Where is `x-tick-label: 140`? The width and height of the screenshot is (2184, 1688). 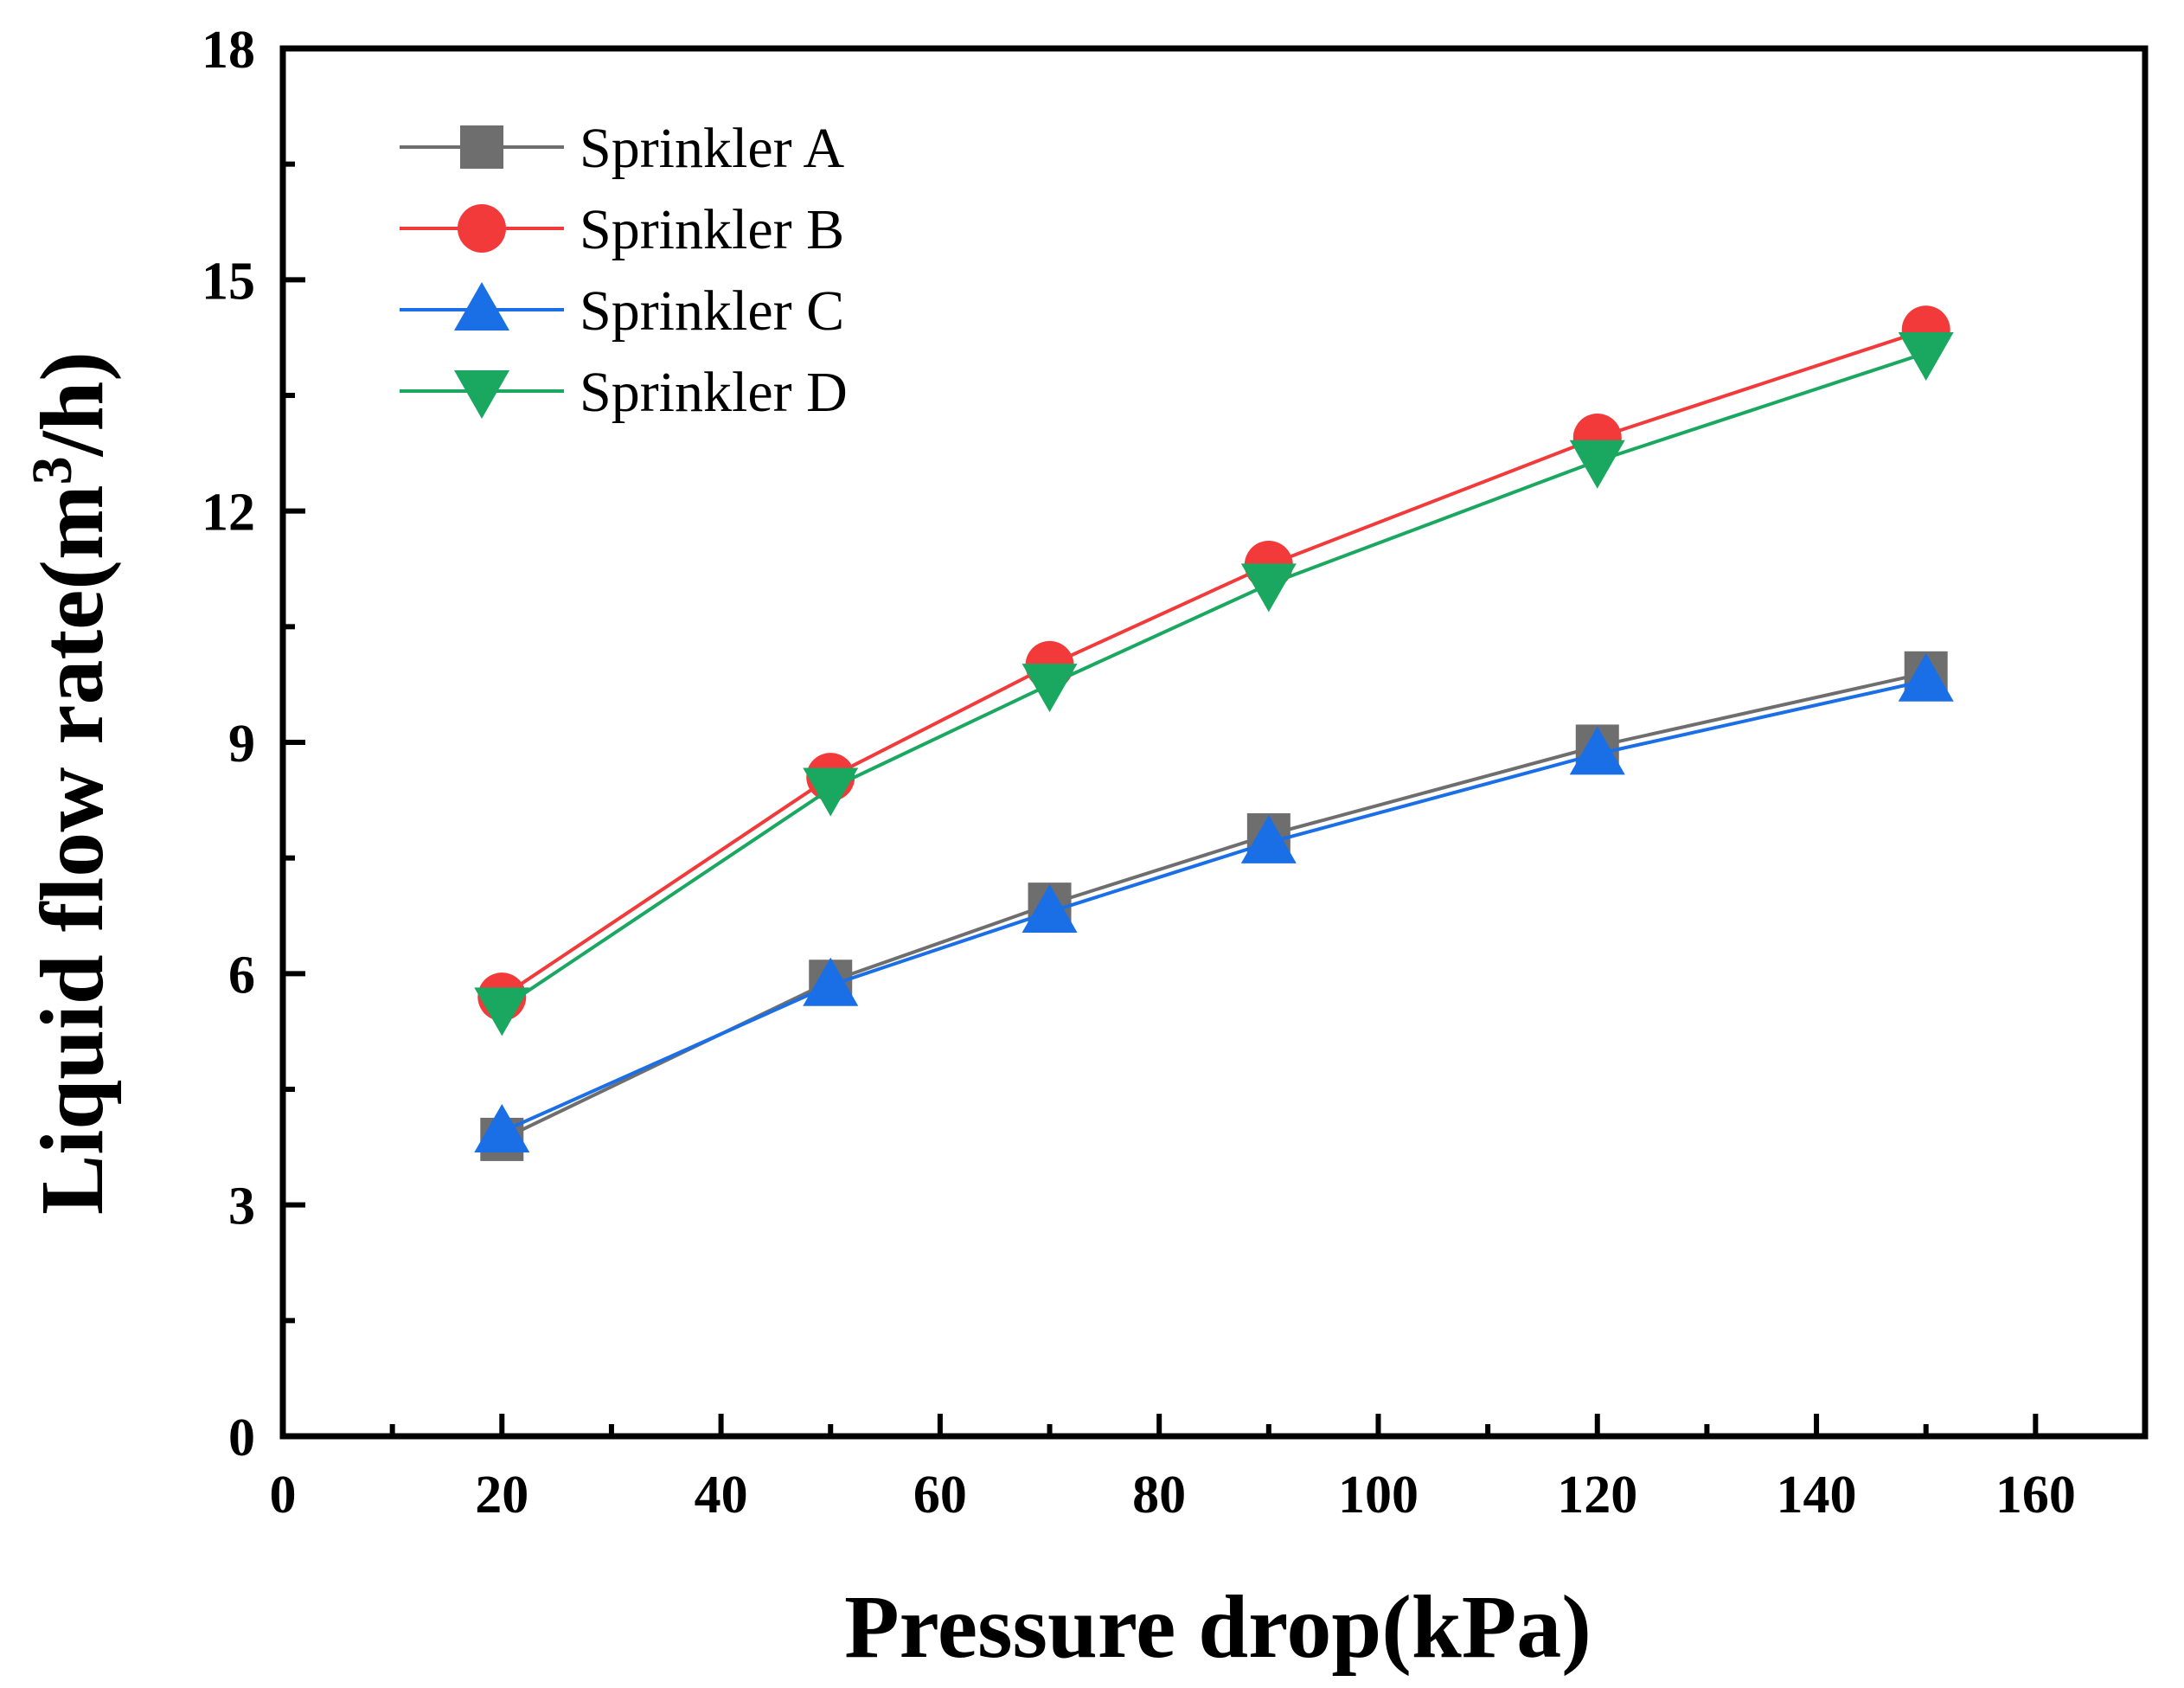
x-tick-label: 140 is located at coordinates (1817, 1495).